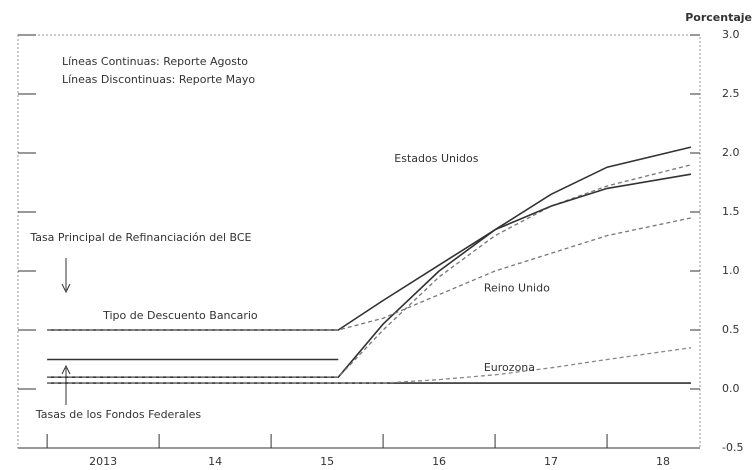 This screenshot has height=470, width=753. Describe the element at coordinates (369, 365) in the screenshot. I see `series-line` at that location.